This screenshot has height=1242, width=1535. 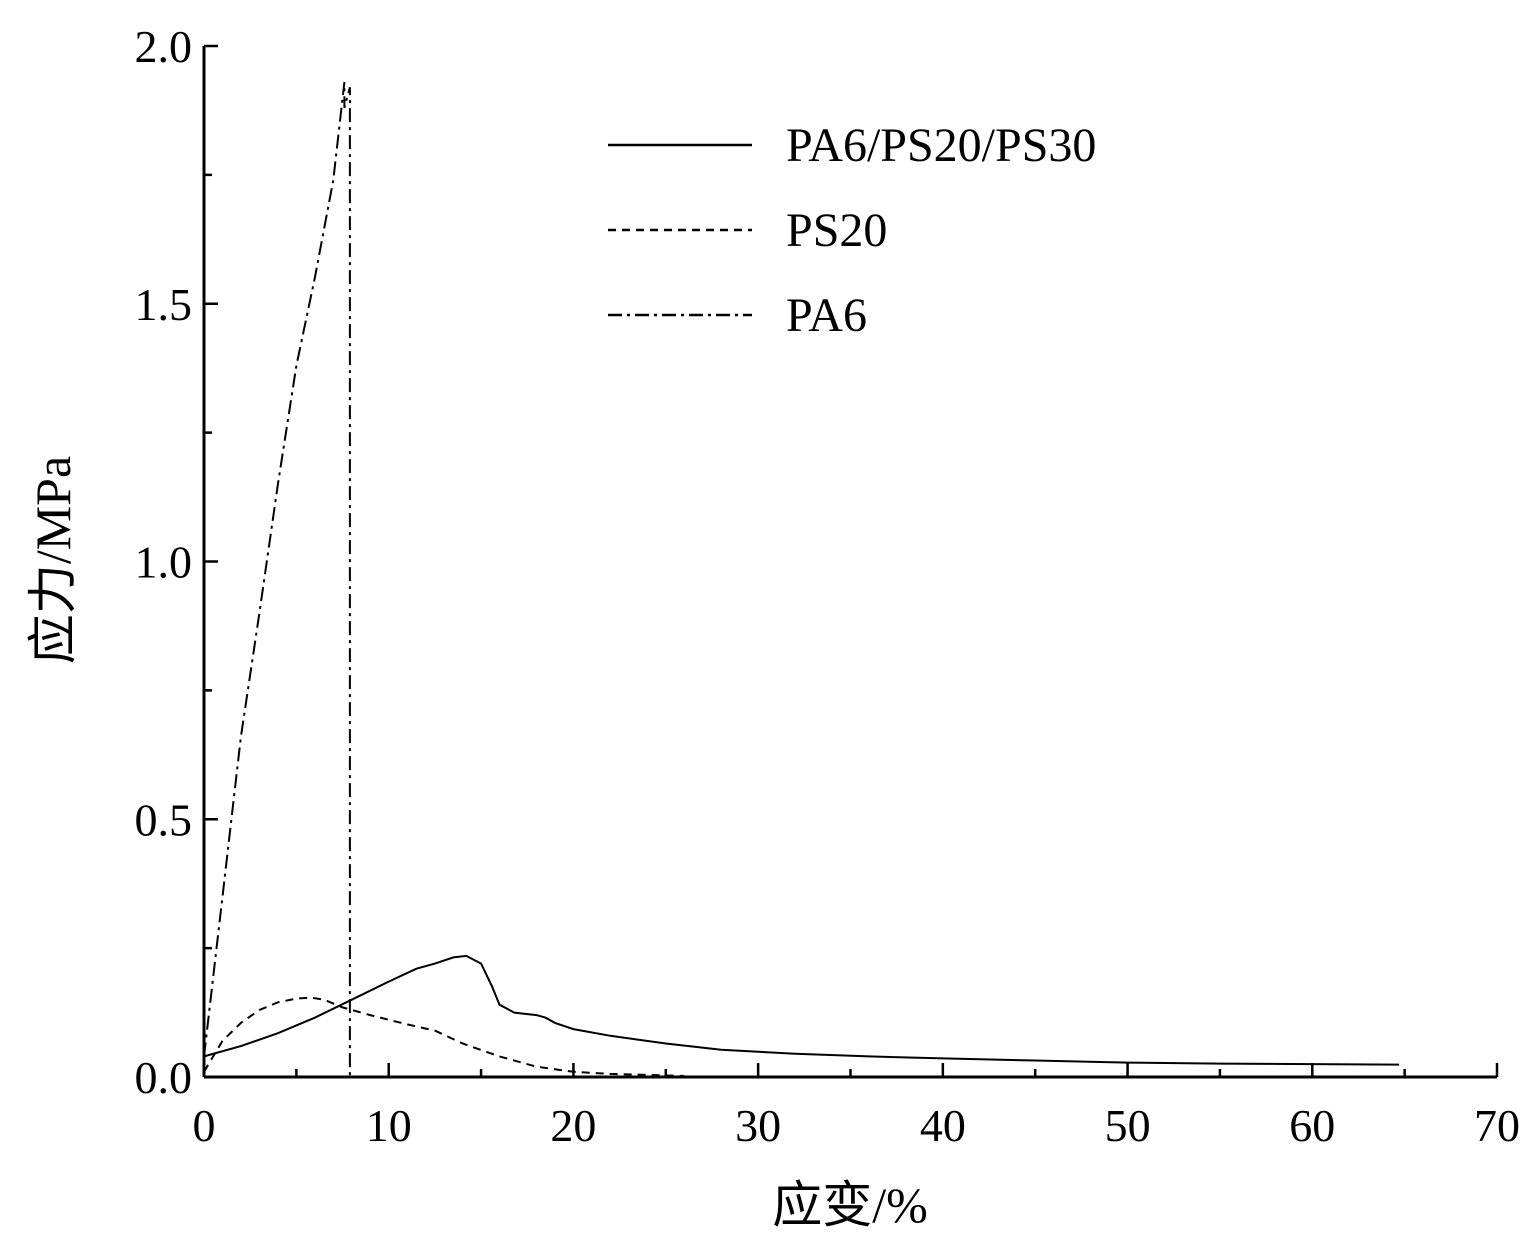 I want to click on legend-label: PA6, so click(x=826, y=315).